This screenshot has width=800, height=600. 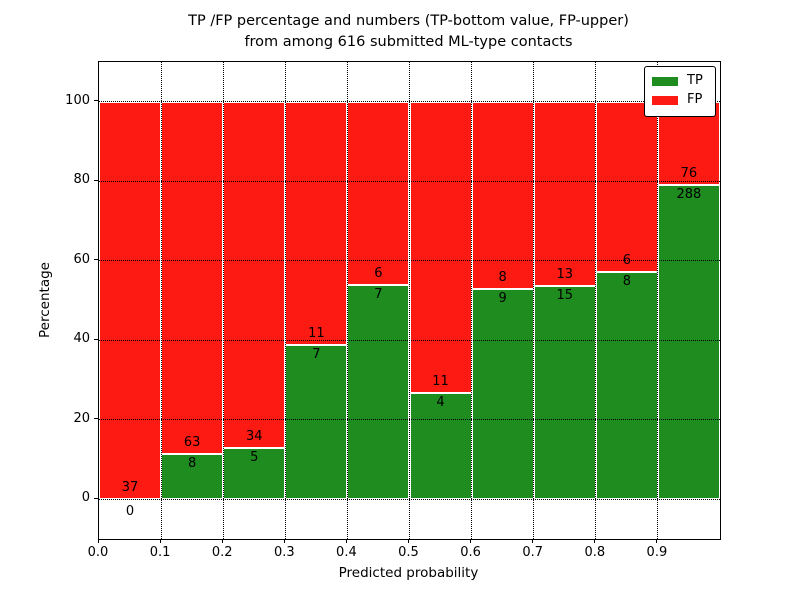 What do you see at coordinates (81, 259) in the screenshot?
I see `y-tick-label: 60` at bounding box center [81, 259].